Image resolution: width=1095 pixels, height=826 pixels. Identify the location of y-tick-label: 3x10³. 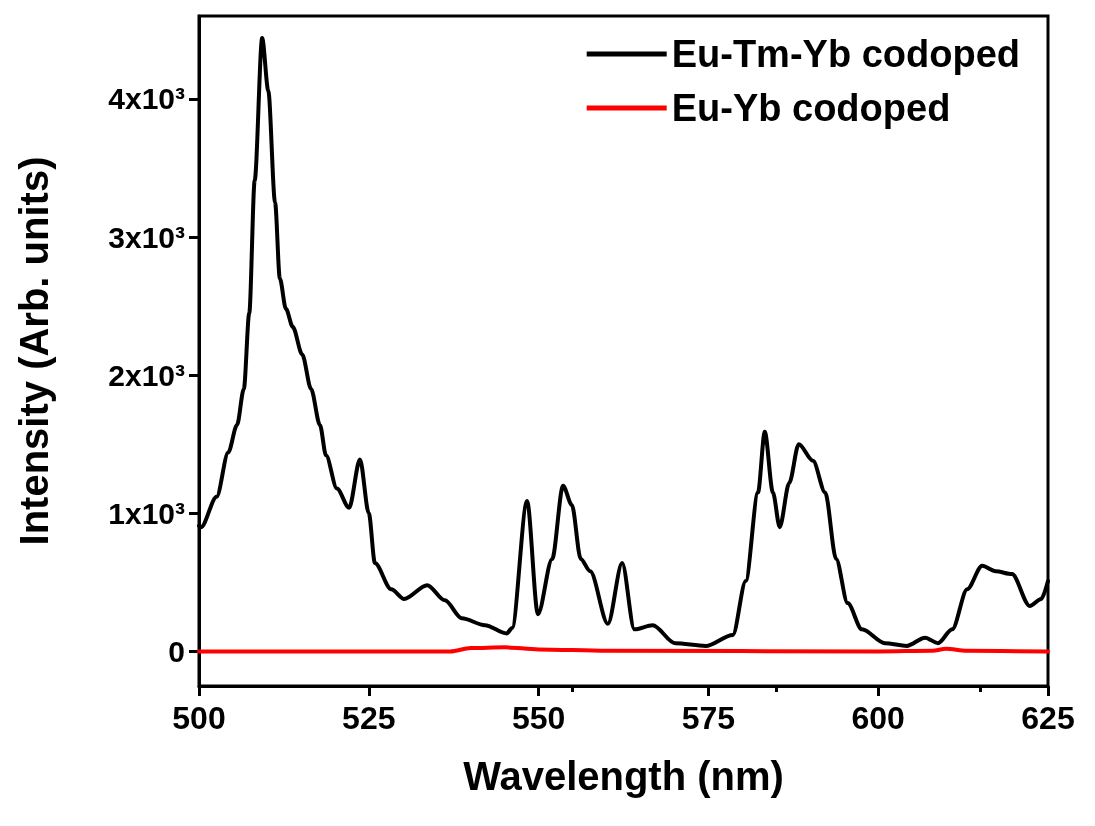
(146, 237).